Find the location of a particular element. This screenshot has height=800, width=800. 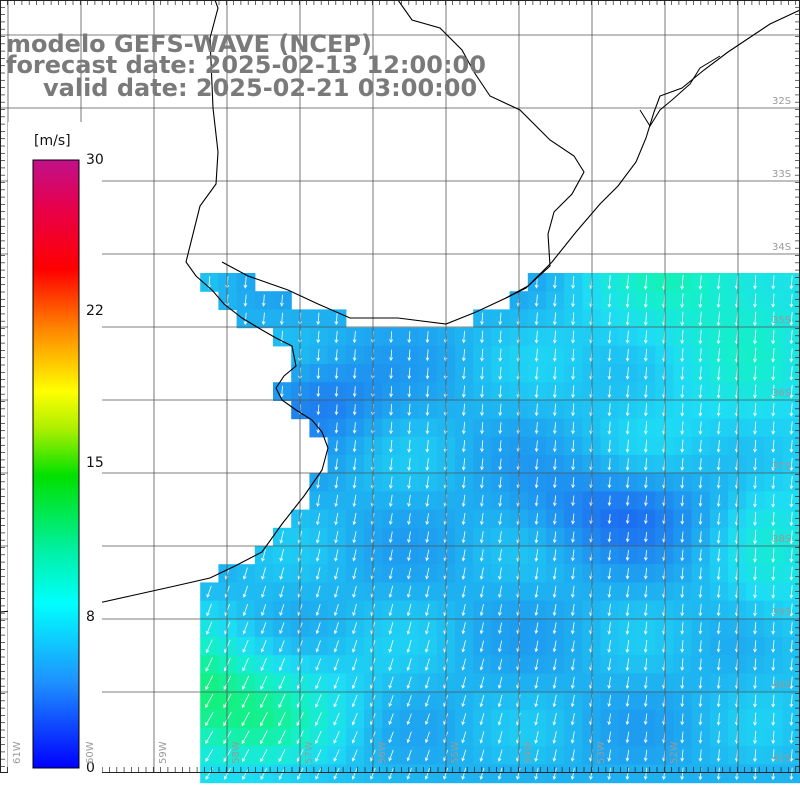

colorbar-tick: 0 is located at coordinates (90, 768).